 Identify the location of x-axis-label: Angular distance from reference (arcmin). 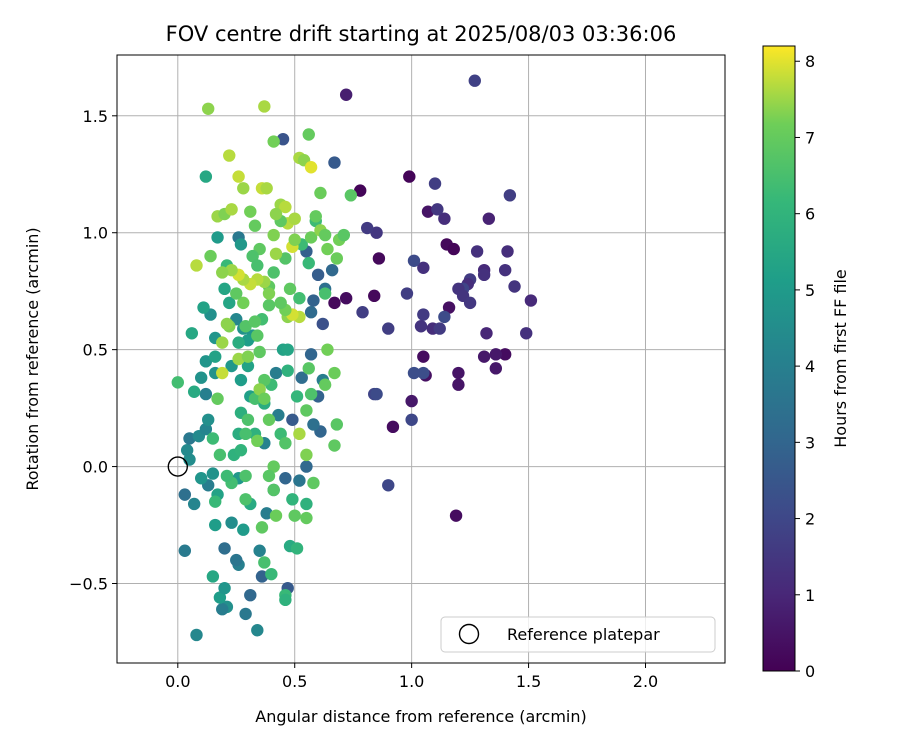
(420, 716).